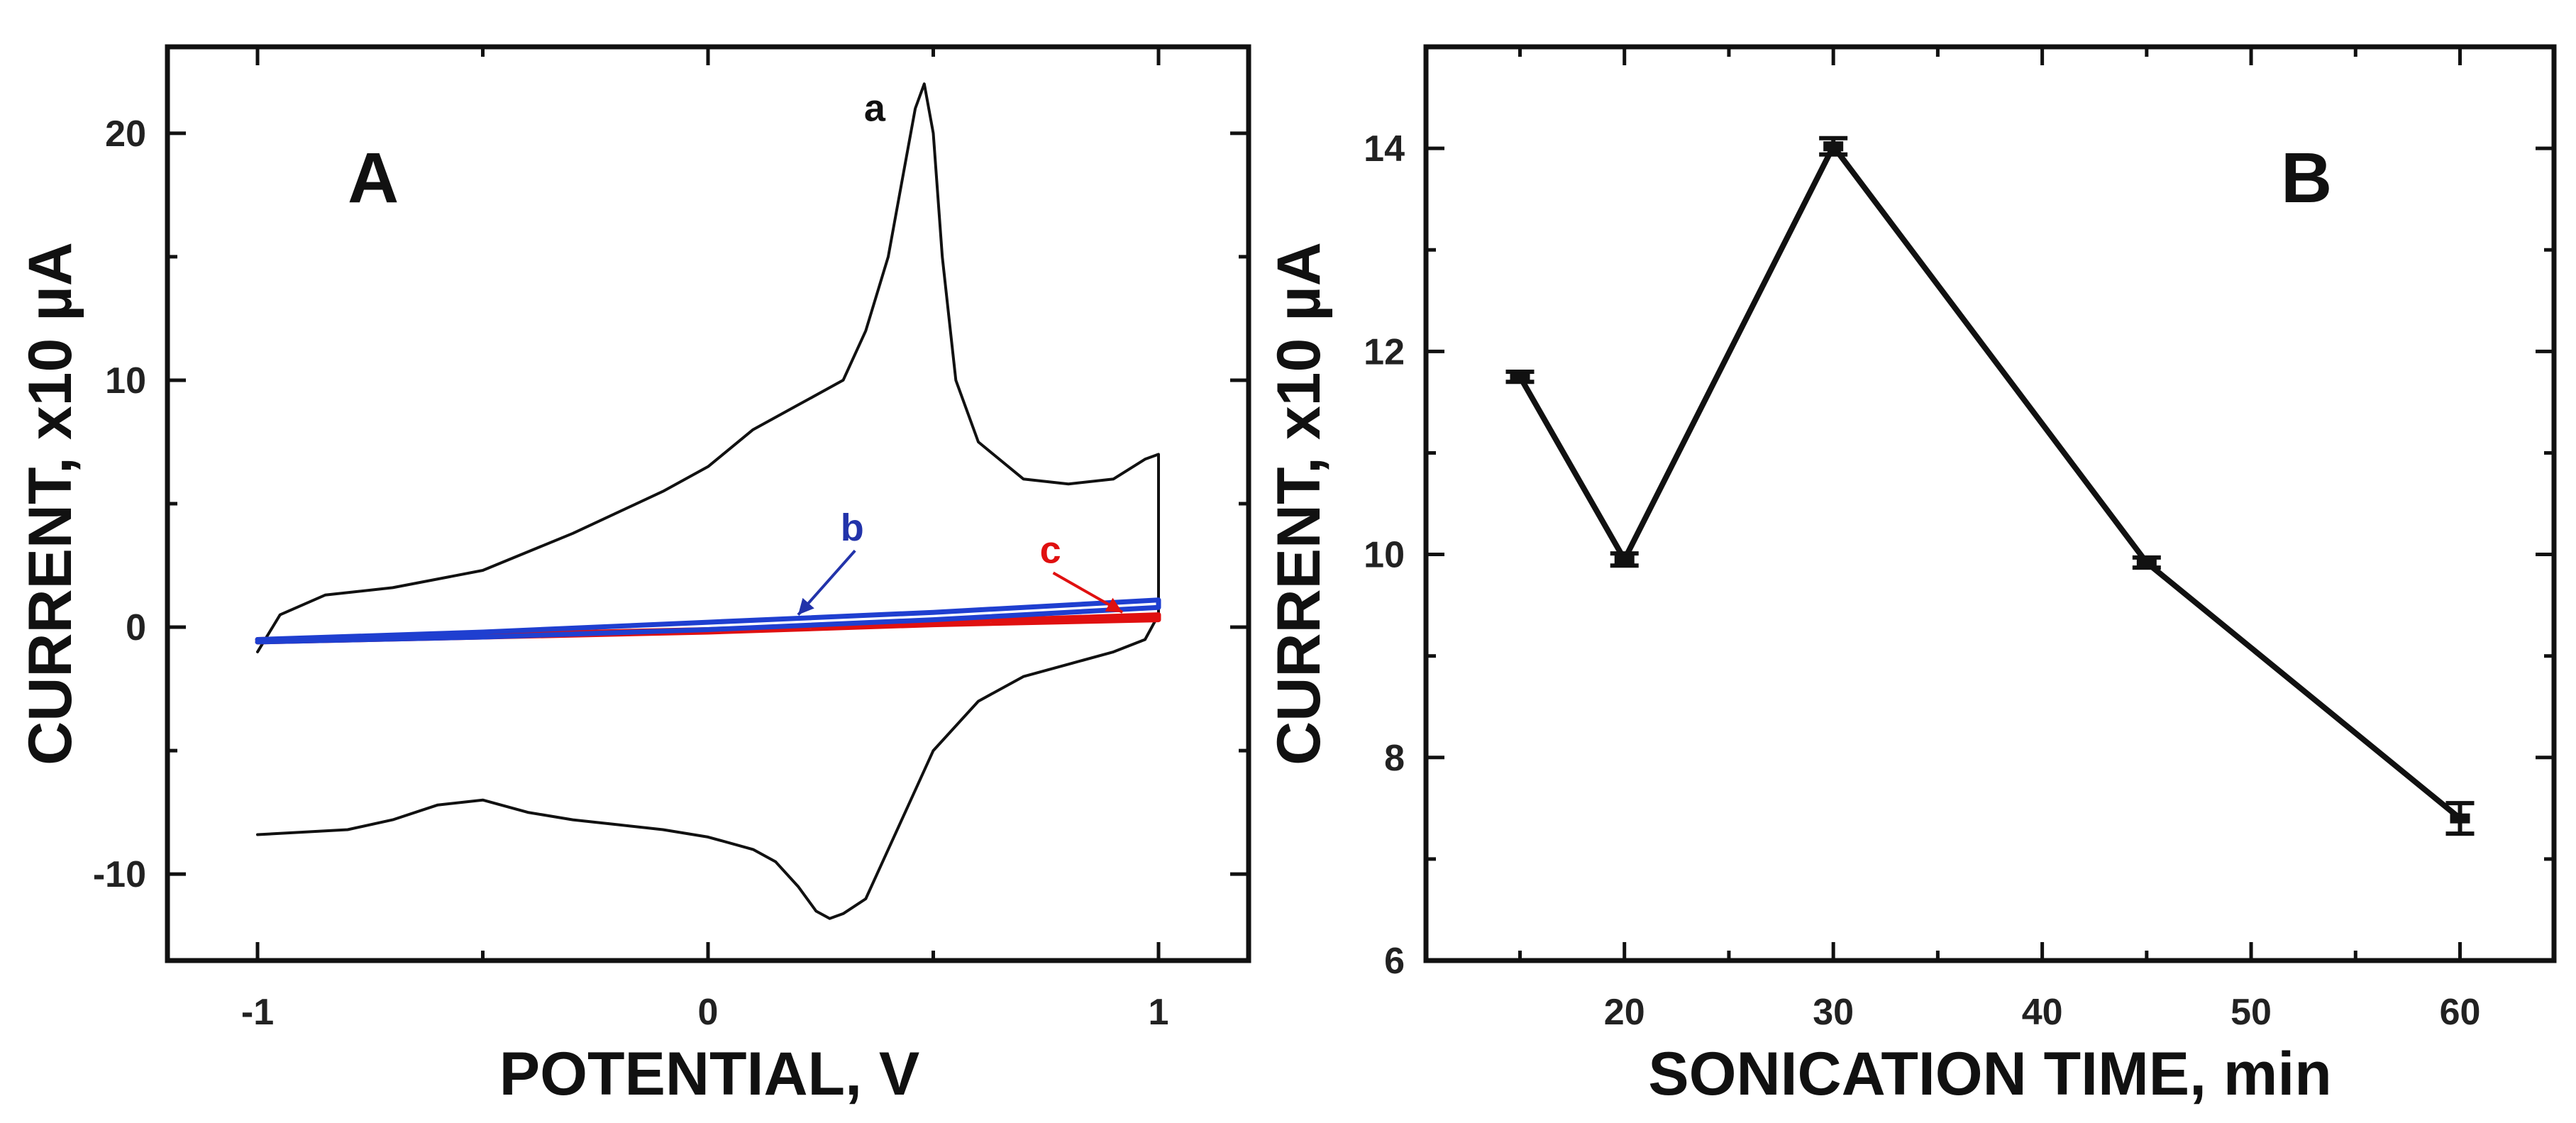  Describe the element at coordinates (1159, 1012) in the screenshot. I see `panel-a-x-tick-label: 1` at that location.